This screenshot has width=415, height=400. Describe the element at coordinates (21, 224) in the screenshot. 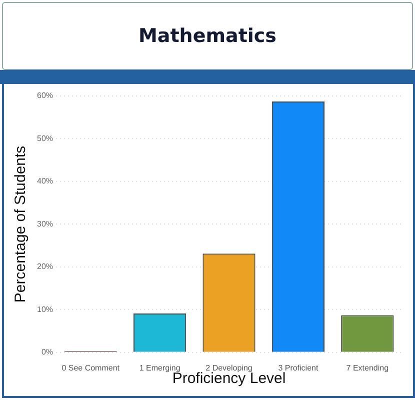

I see `y-axis-title: Percentage of Students` at that location.